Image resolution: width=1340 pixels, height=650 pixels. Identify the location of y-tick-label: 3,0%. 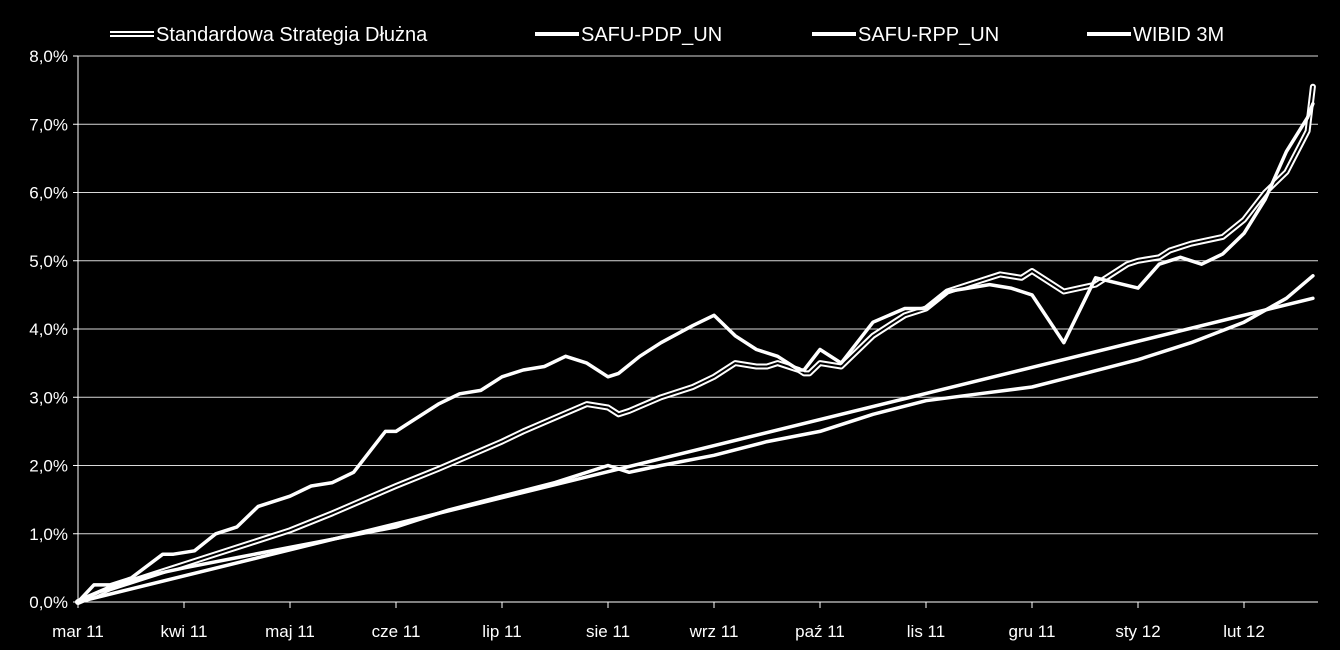
(48, 397).